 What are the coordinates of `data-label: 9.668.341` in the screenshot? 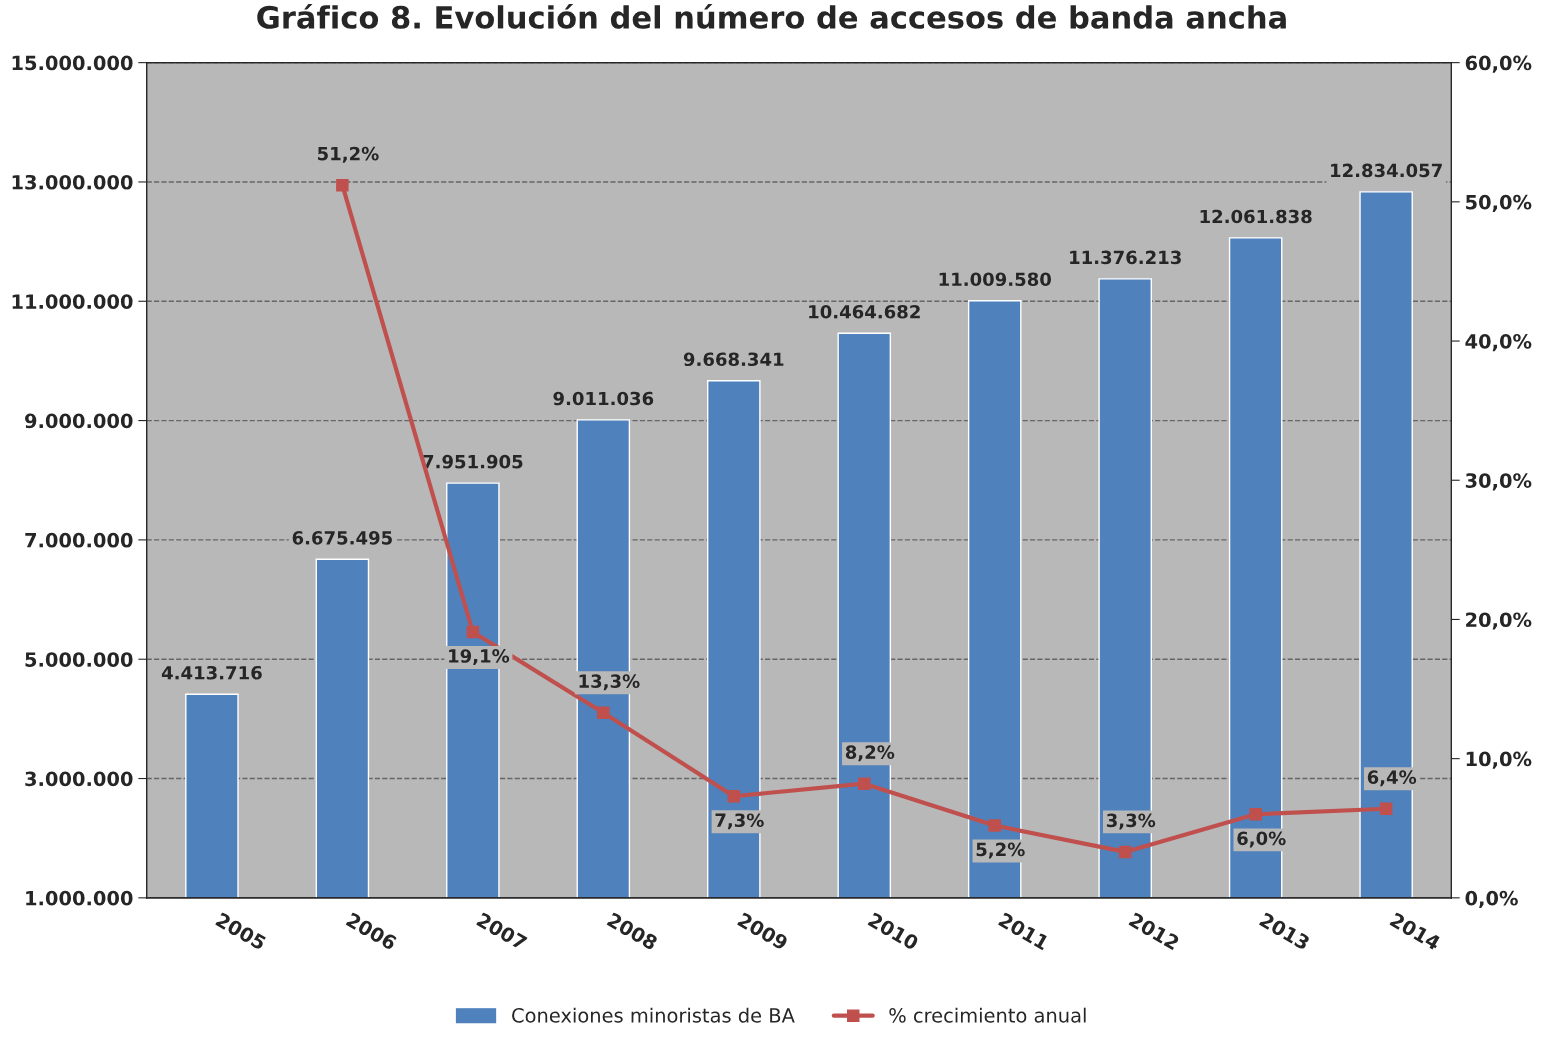 It's located at (733, 359).